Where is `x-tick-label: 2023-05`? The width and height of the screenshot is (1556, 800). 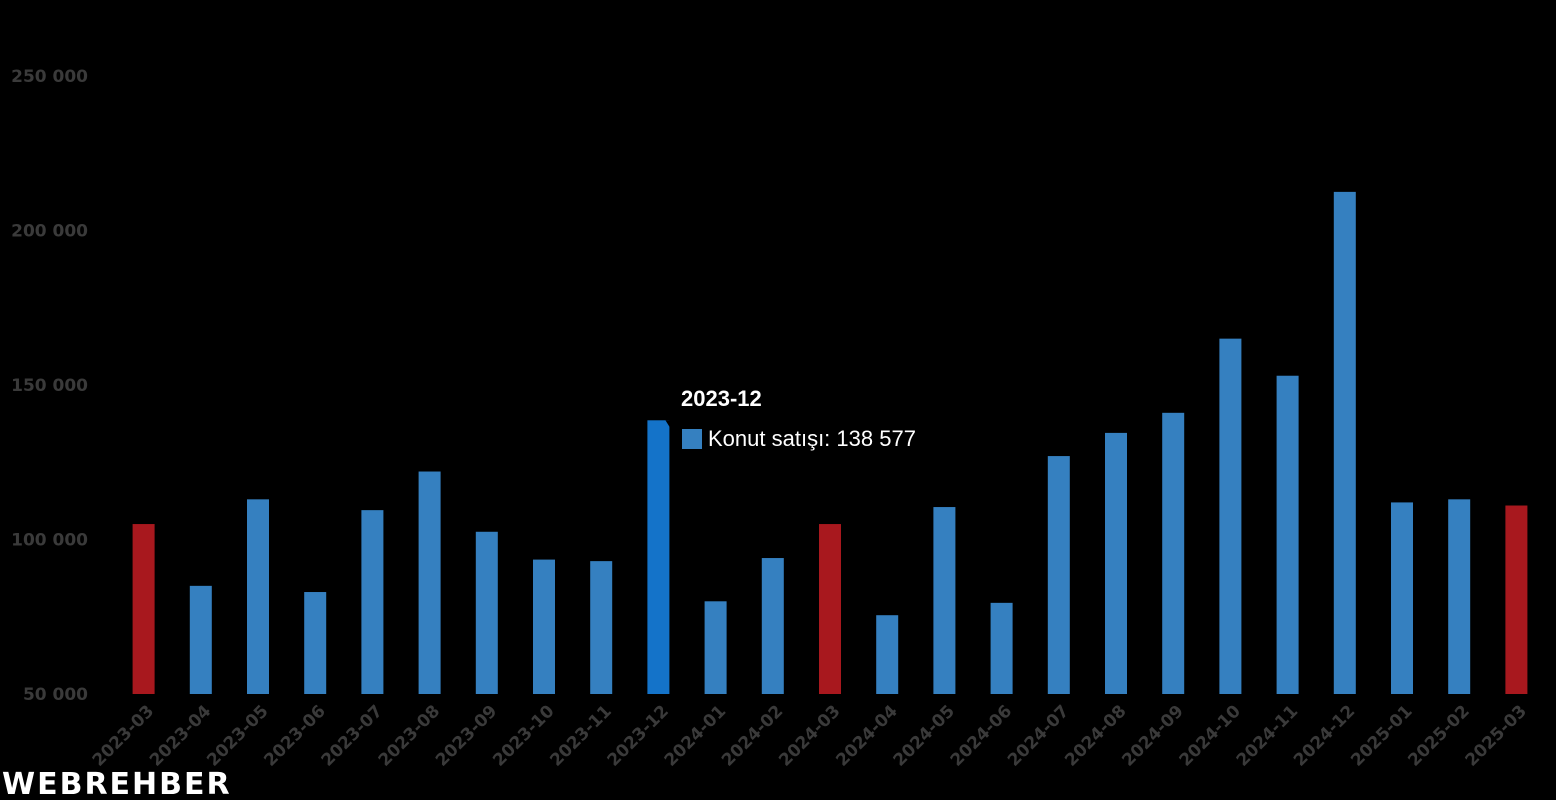 x-tick-label: 2023-05 is located at coordinates (237, 735).